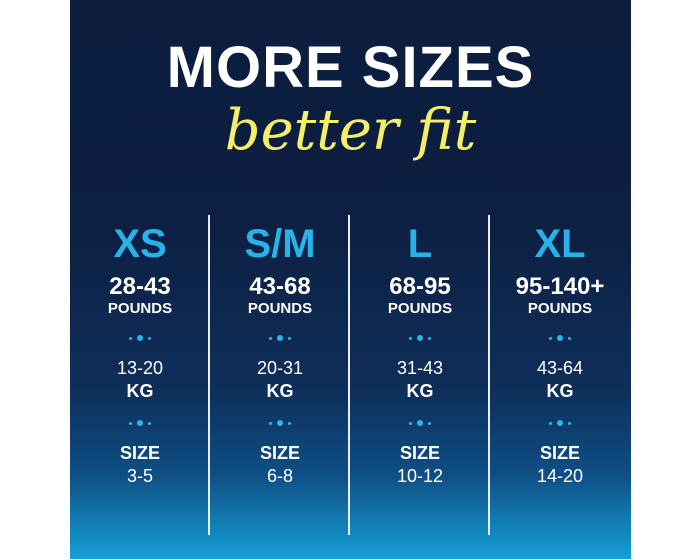 The image size is (700, 560). What do you see at coordinates (560, 368) in the screenshot?
I see `kg-range: 43-64` at bounding box center [560, 368].